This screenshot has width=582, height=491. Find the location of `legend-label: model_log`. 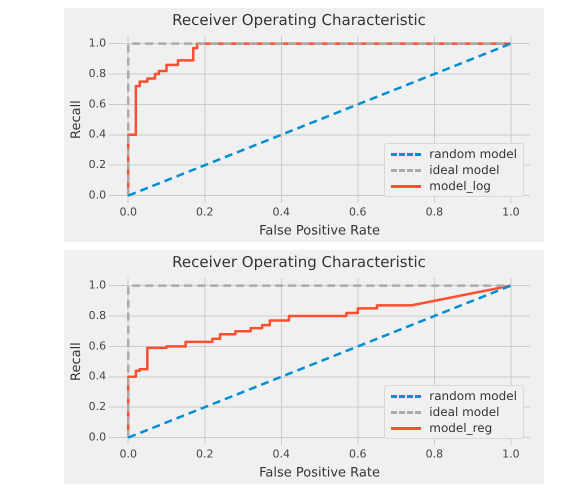

legend-label: model_log is located at coordinates (460, 186).